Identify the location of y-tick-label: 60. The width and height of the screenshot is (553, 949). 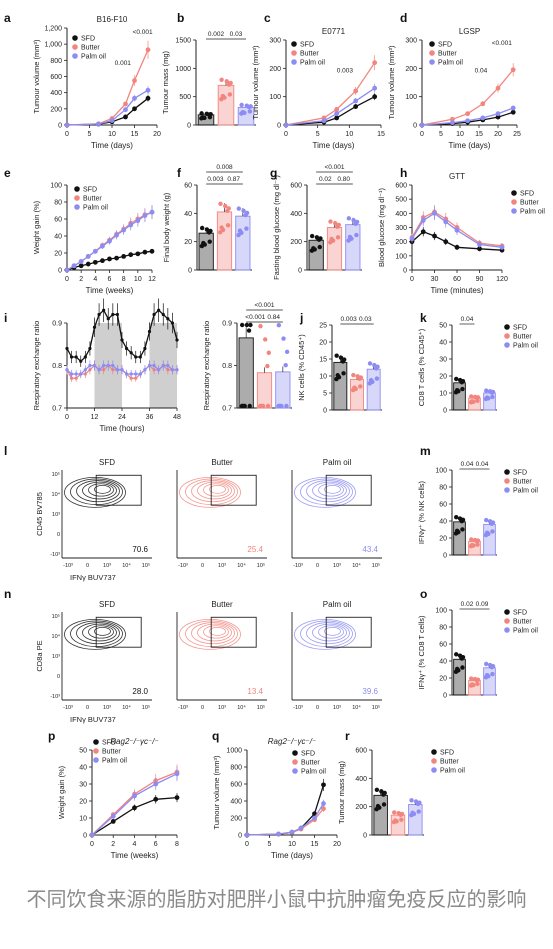
(188, 186).